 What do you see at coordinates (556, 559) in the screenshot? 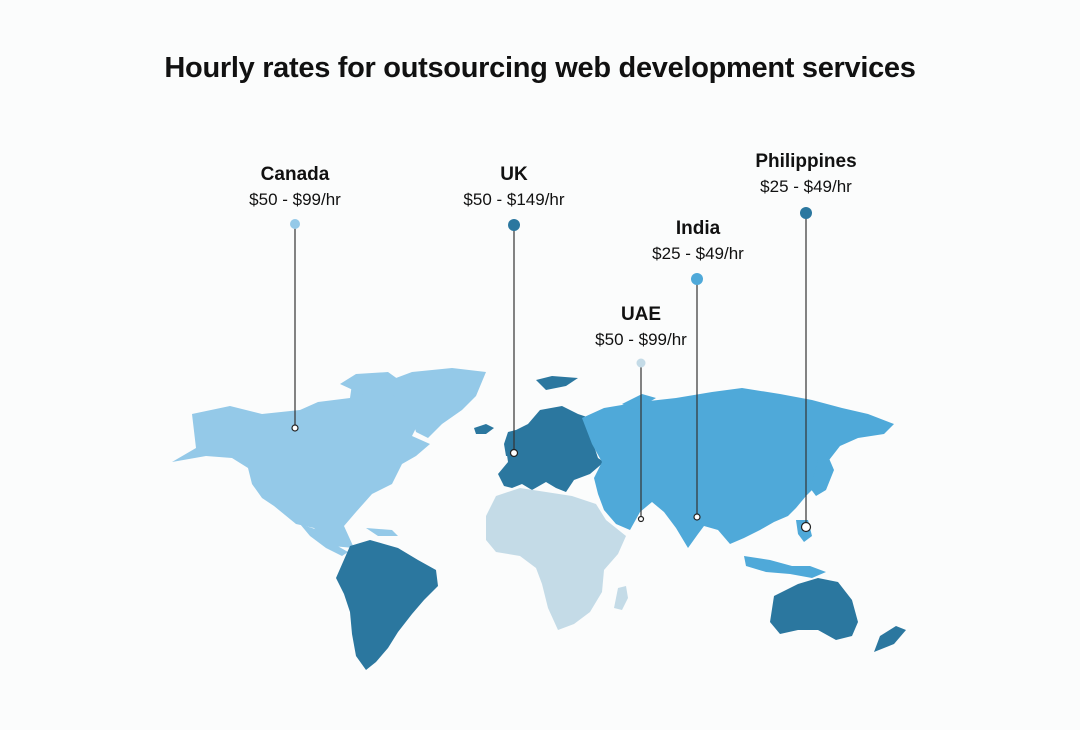
I see `africa-region` at bounding box center [556, 559].